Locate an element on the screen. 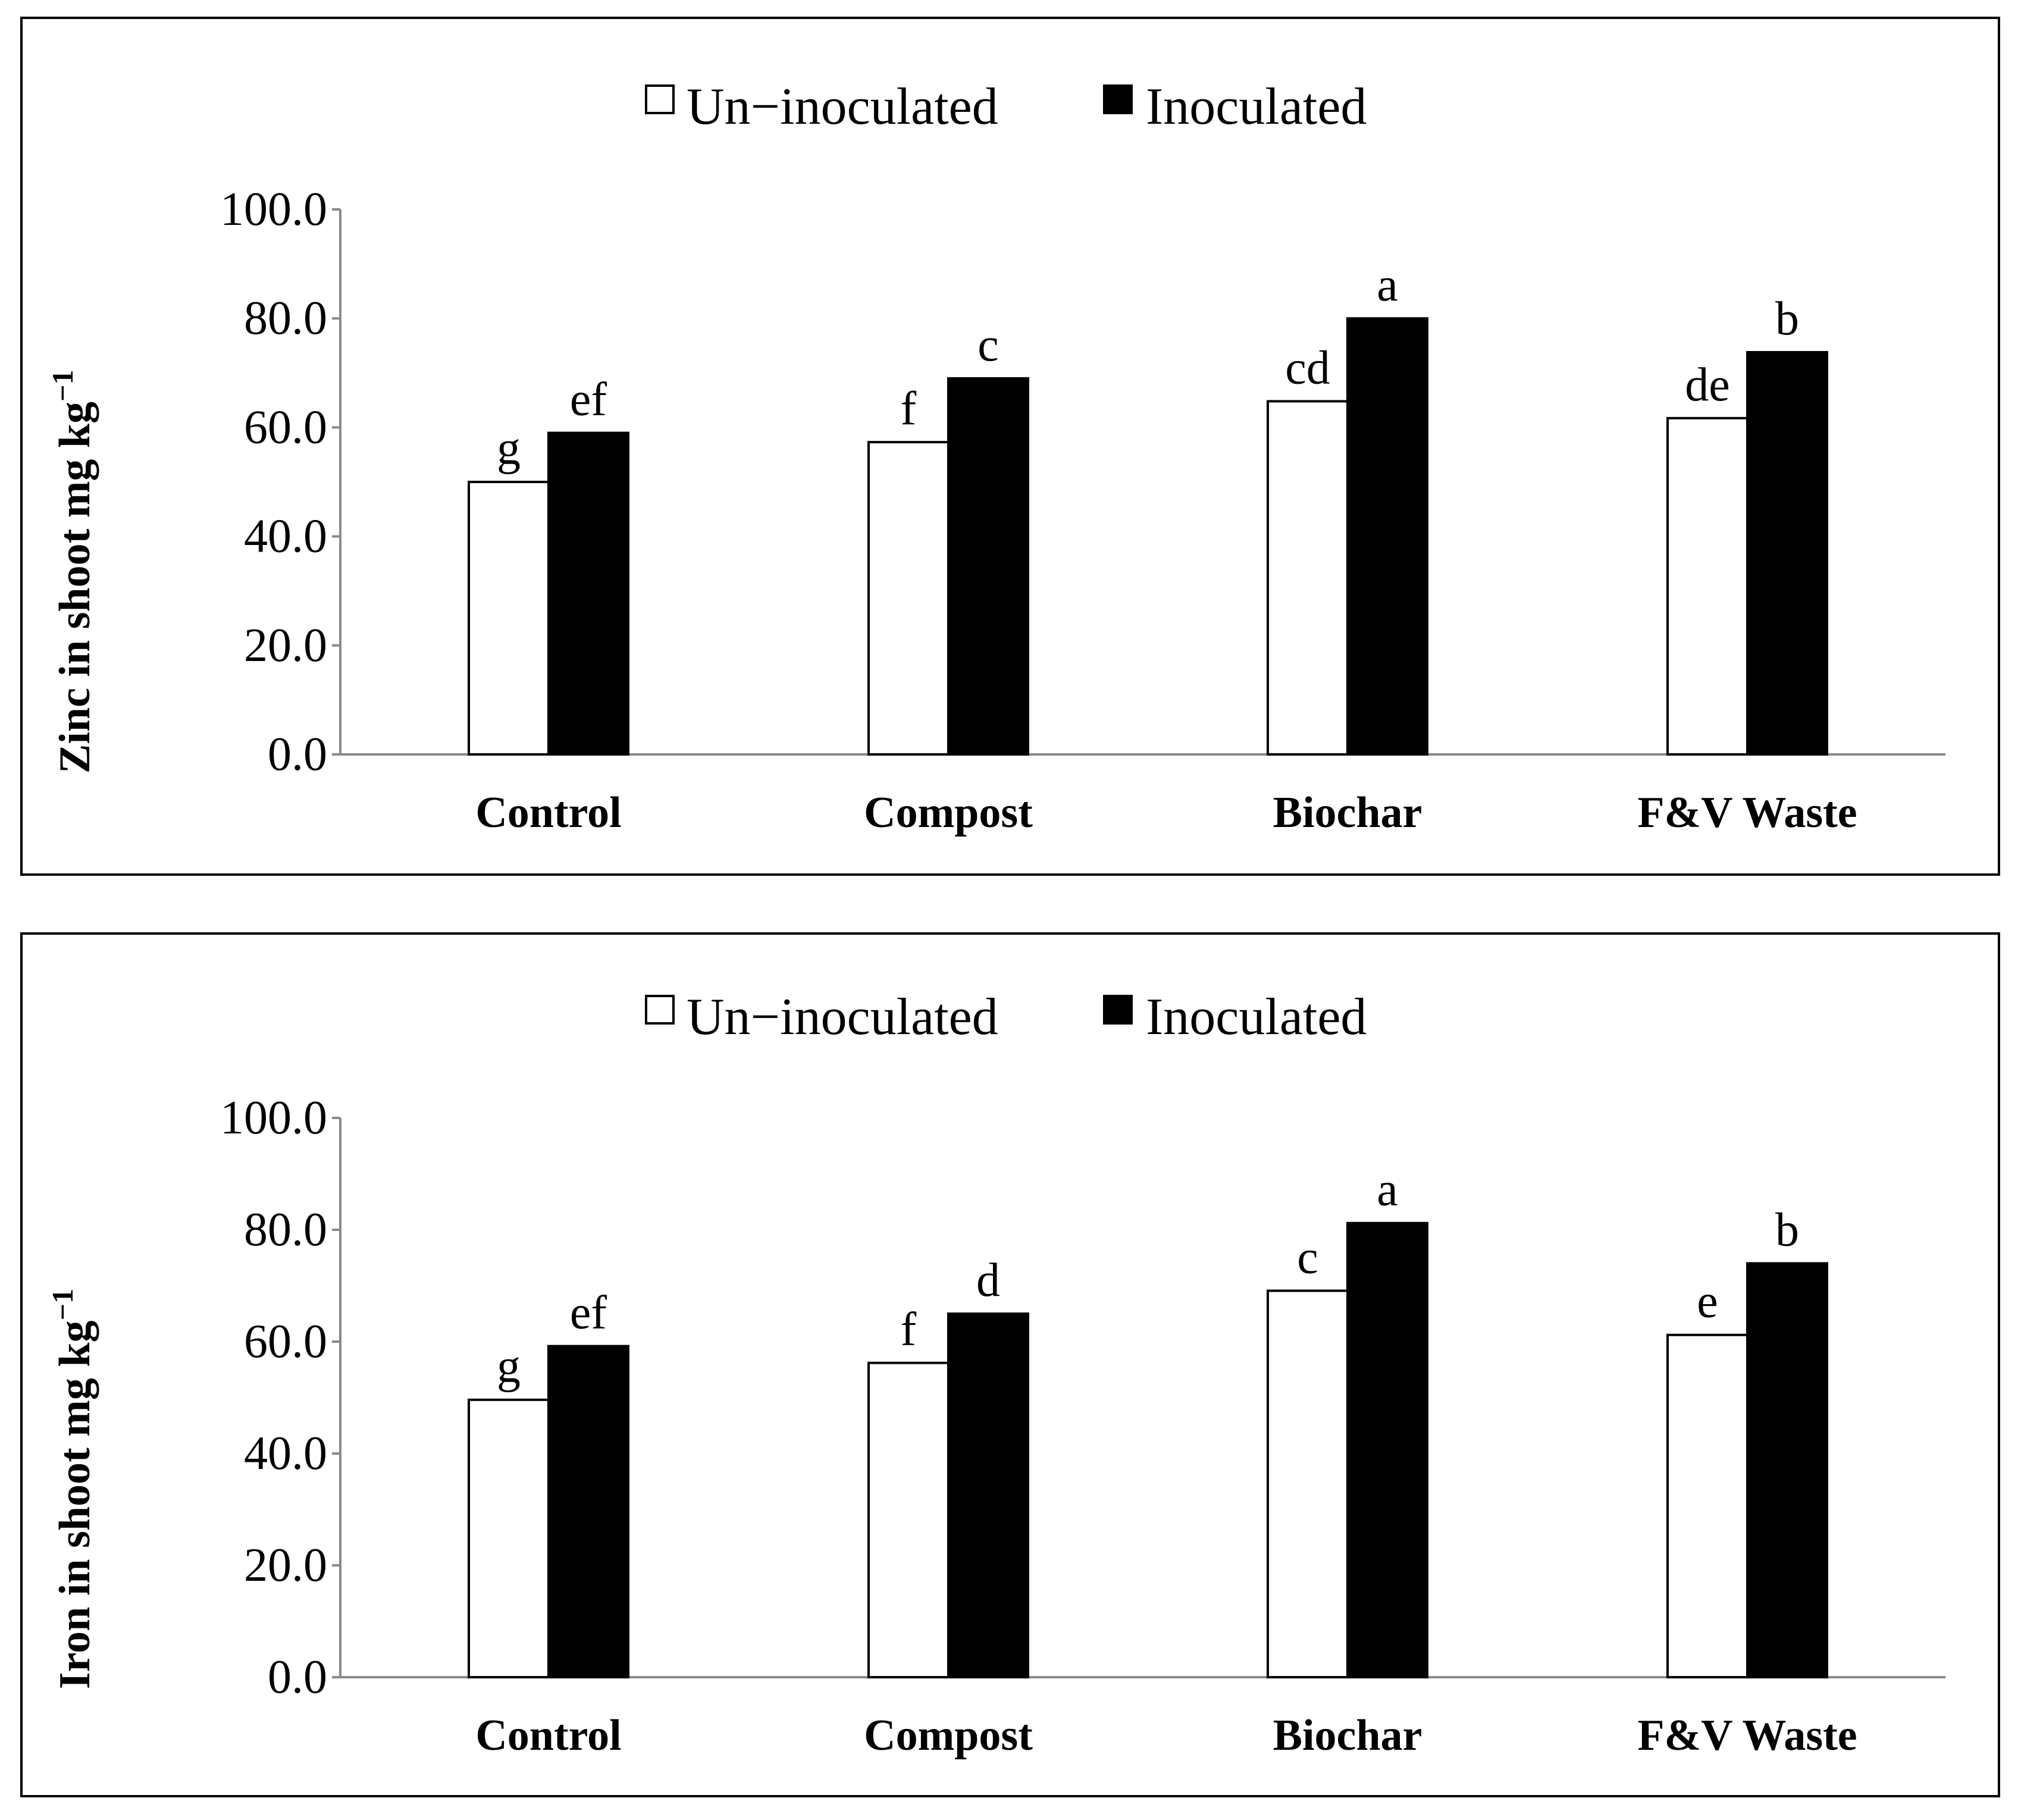 The width and height of the screenshot is (2018, 1820). significance-label: e is located at coordinates (1707, 1302).